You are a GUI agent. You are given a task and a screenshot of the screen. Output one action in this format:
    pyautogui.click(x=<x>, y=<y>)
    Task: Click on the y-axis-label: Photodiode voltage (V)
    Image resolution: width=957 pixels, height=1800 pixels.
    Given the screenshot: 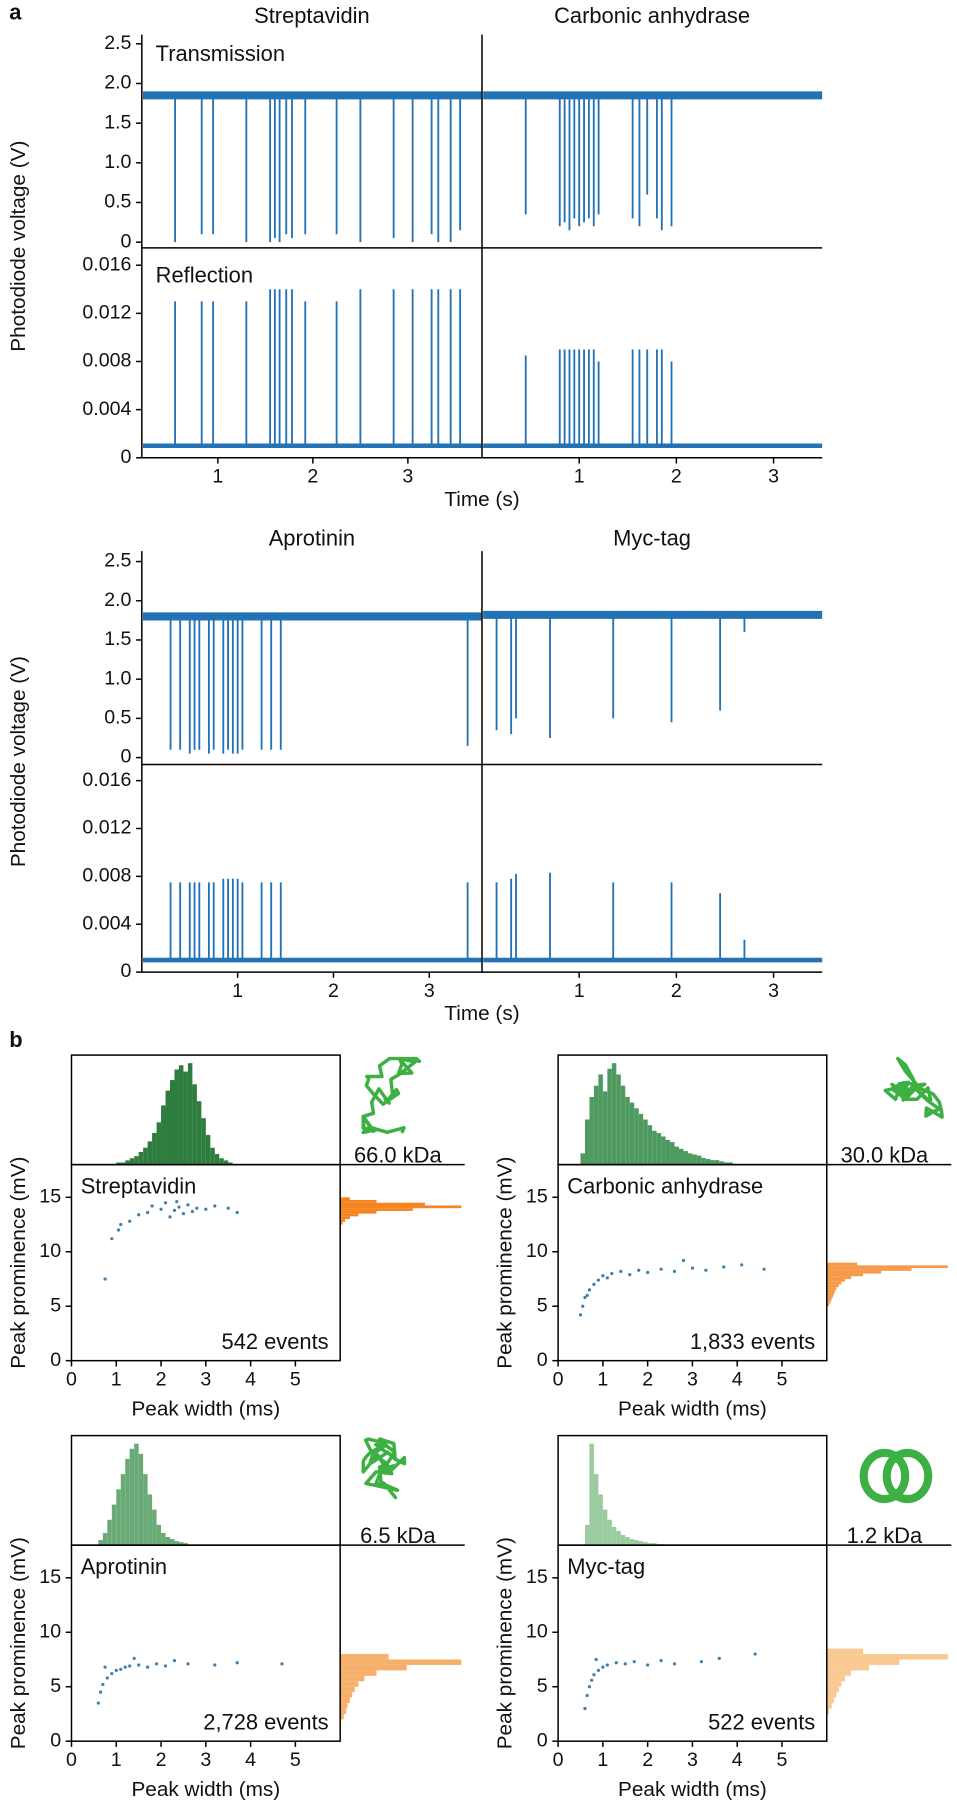 What is the action you would take?
    pyautogui.click(x=18, y=246)
    